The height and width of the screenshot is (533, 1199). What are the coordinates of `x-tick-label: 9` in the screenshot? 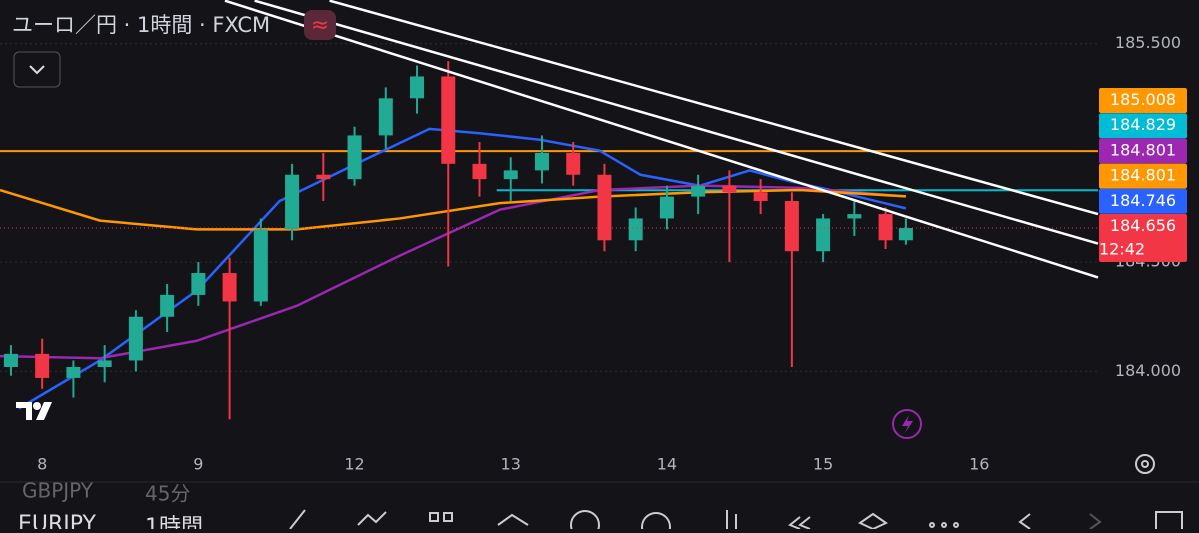 It's located at (198, 464).